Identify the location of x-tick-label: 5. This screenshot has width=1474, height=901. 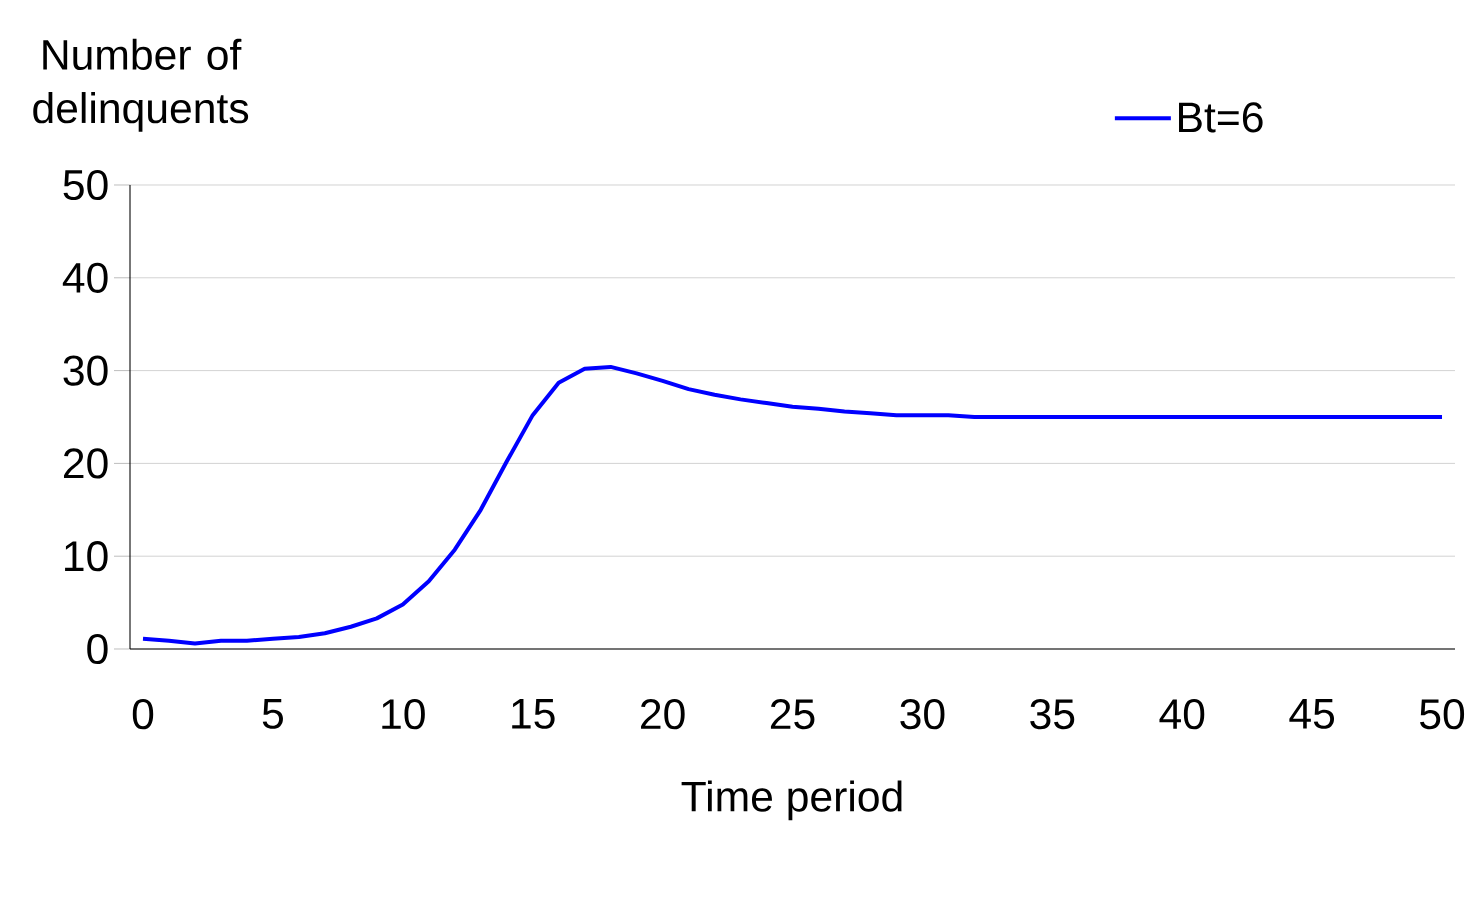
(272, 714).